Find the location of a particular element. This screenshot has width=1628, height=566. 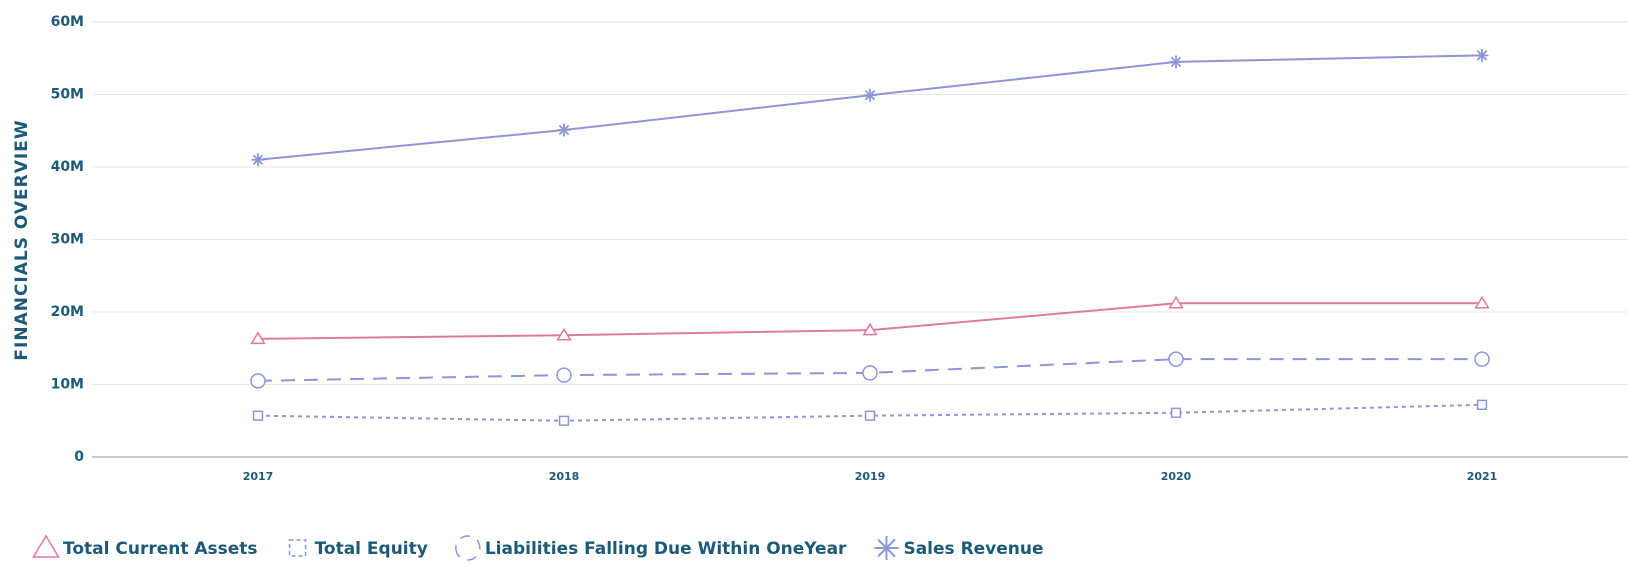

x-tick-label: 2018 is located at coordinates (564, 476).